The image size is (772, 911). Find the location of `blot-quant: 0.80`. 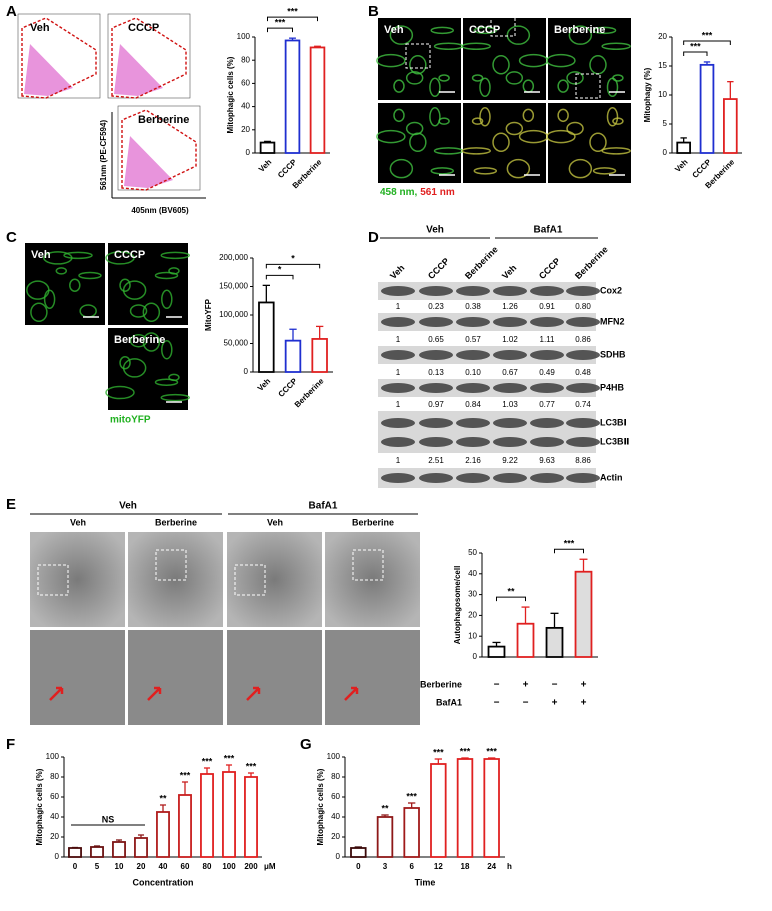

blot-quant: 0.80 is located at coordinates (583, 306).